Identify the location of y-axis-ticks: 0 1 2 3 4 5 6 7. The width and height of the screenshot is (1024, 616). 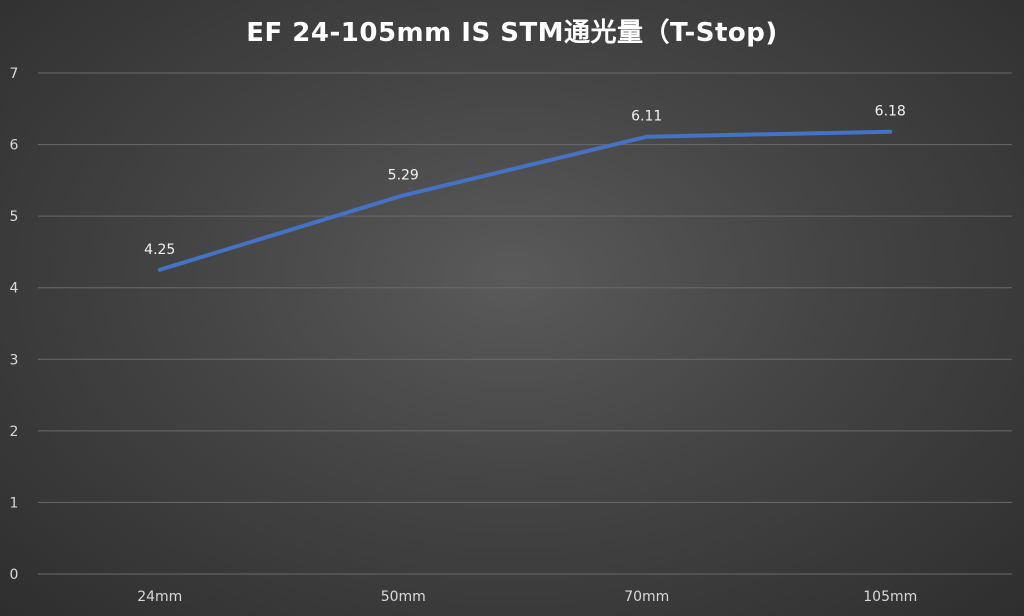
(14, 324).